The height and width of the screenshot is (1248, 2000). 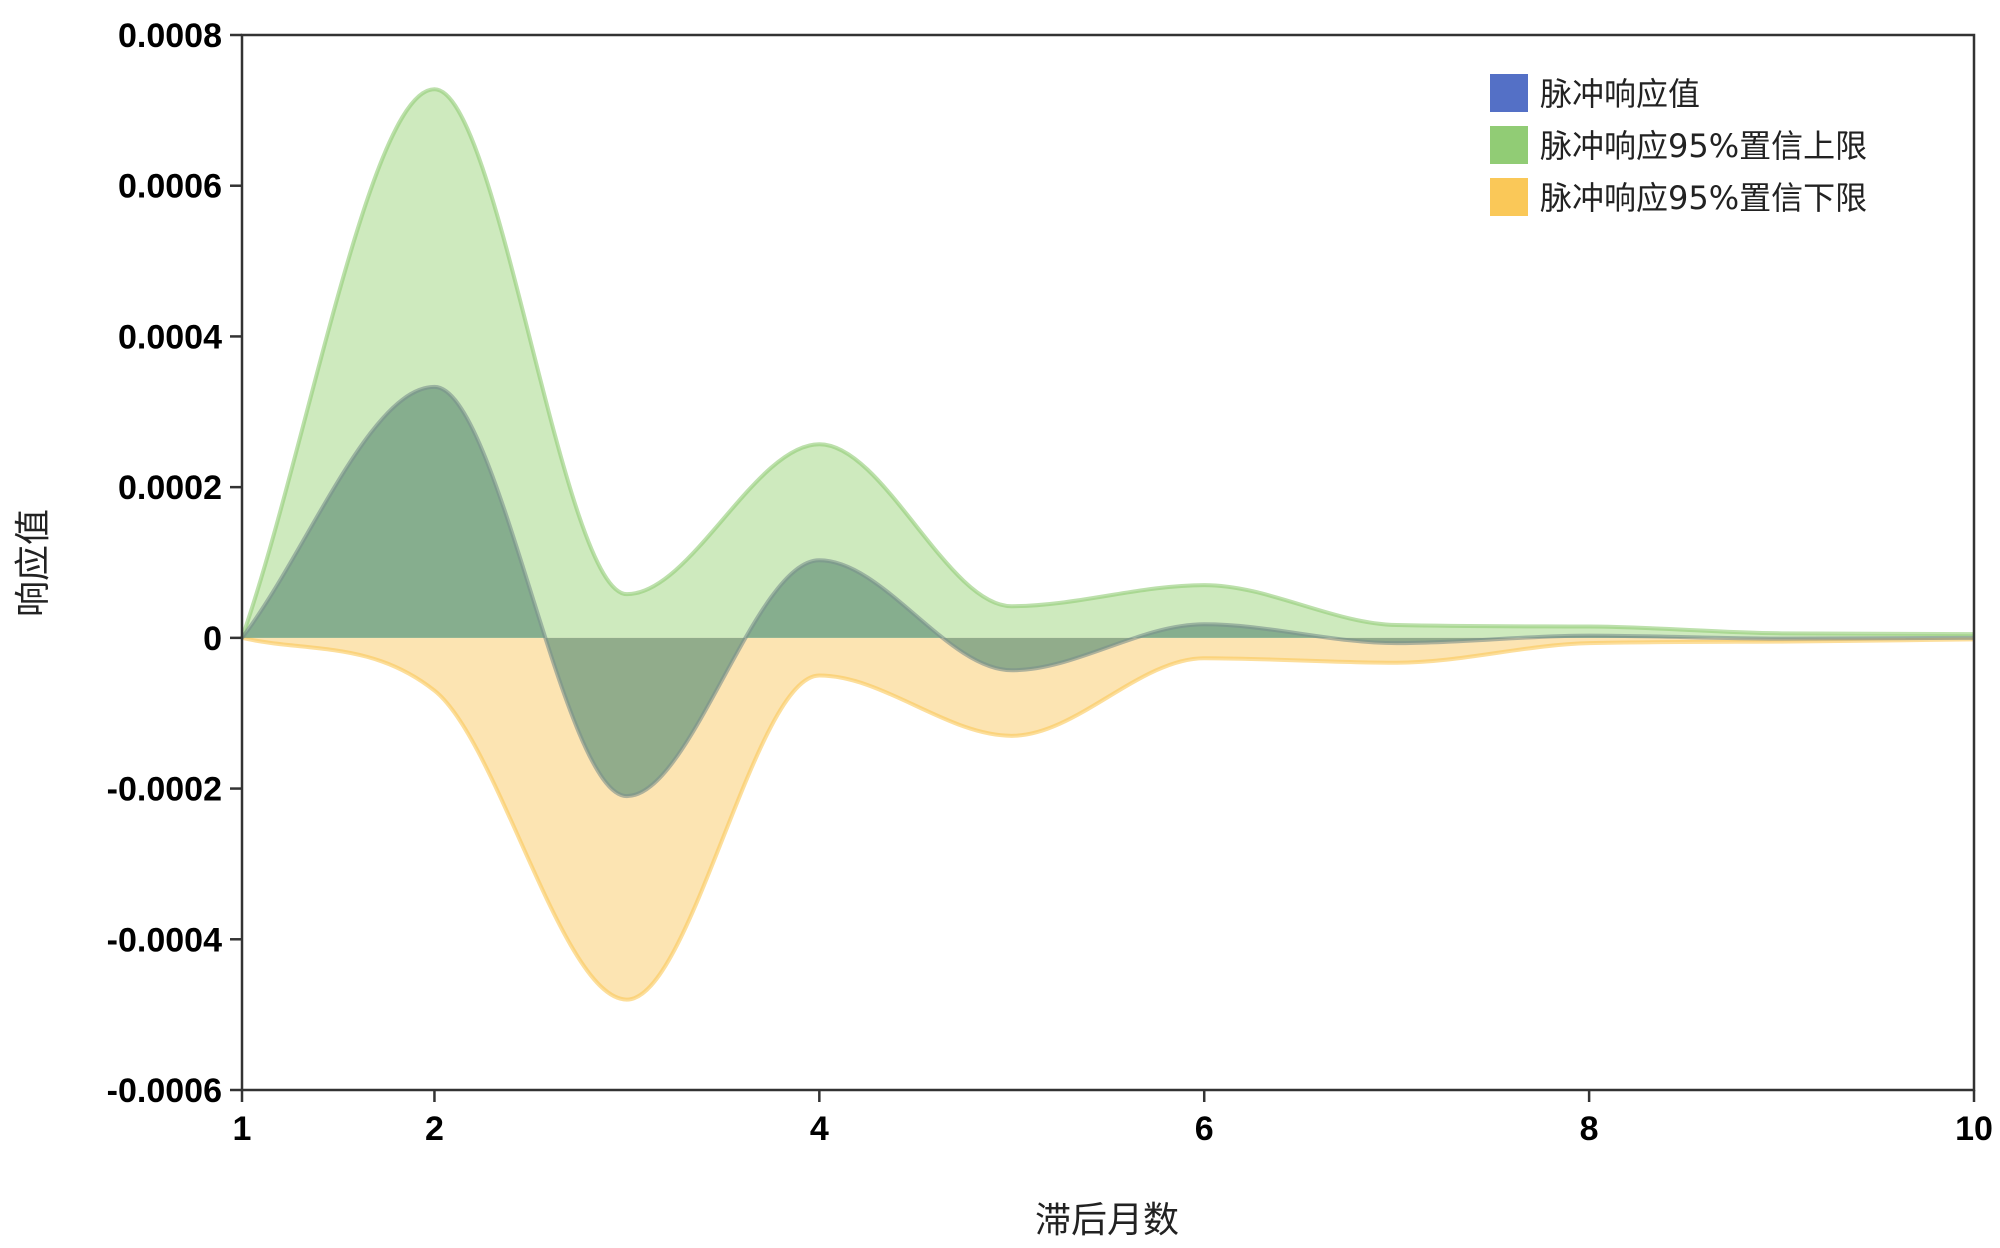 What do you see at coordinates (1703, 198) in the screenshot?
I see `legend-label: 脉冲响应95%置信下限` at bounding box center [1703, 198].